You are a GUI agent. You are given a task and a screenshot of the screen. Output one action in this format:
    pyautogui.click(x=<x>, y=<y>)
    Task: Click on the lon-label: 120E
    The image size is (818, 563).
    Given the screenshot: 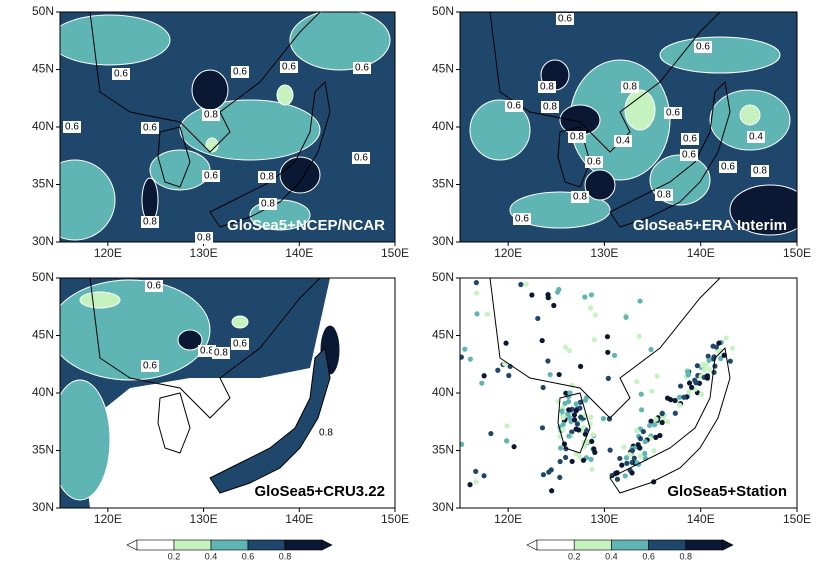 What is the action you would take?
    pyautogui.click(x=108, y=519)
    